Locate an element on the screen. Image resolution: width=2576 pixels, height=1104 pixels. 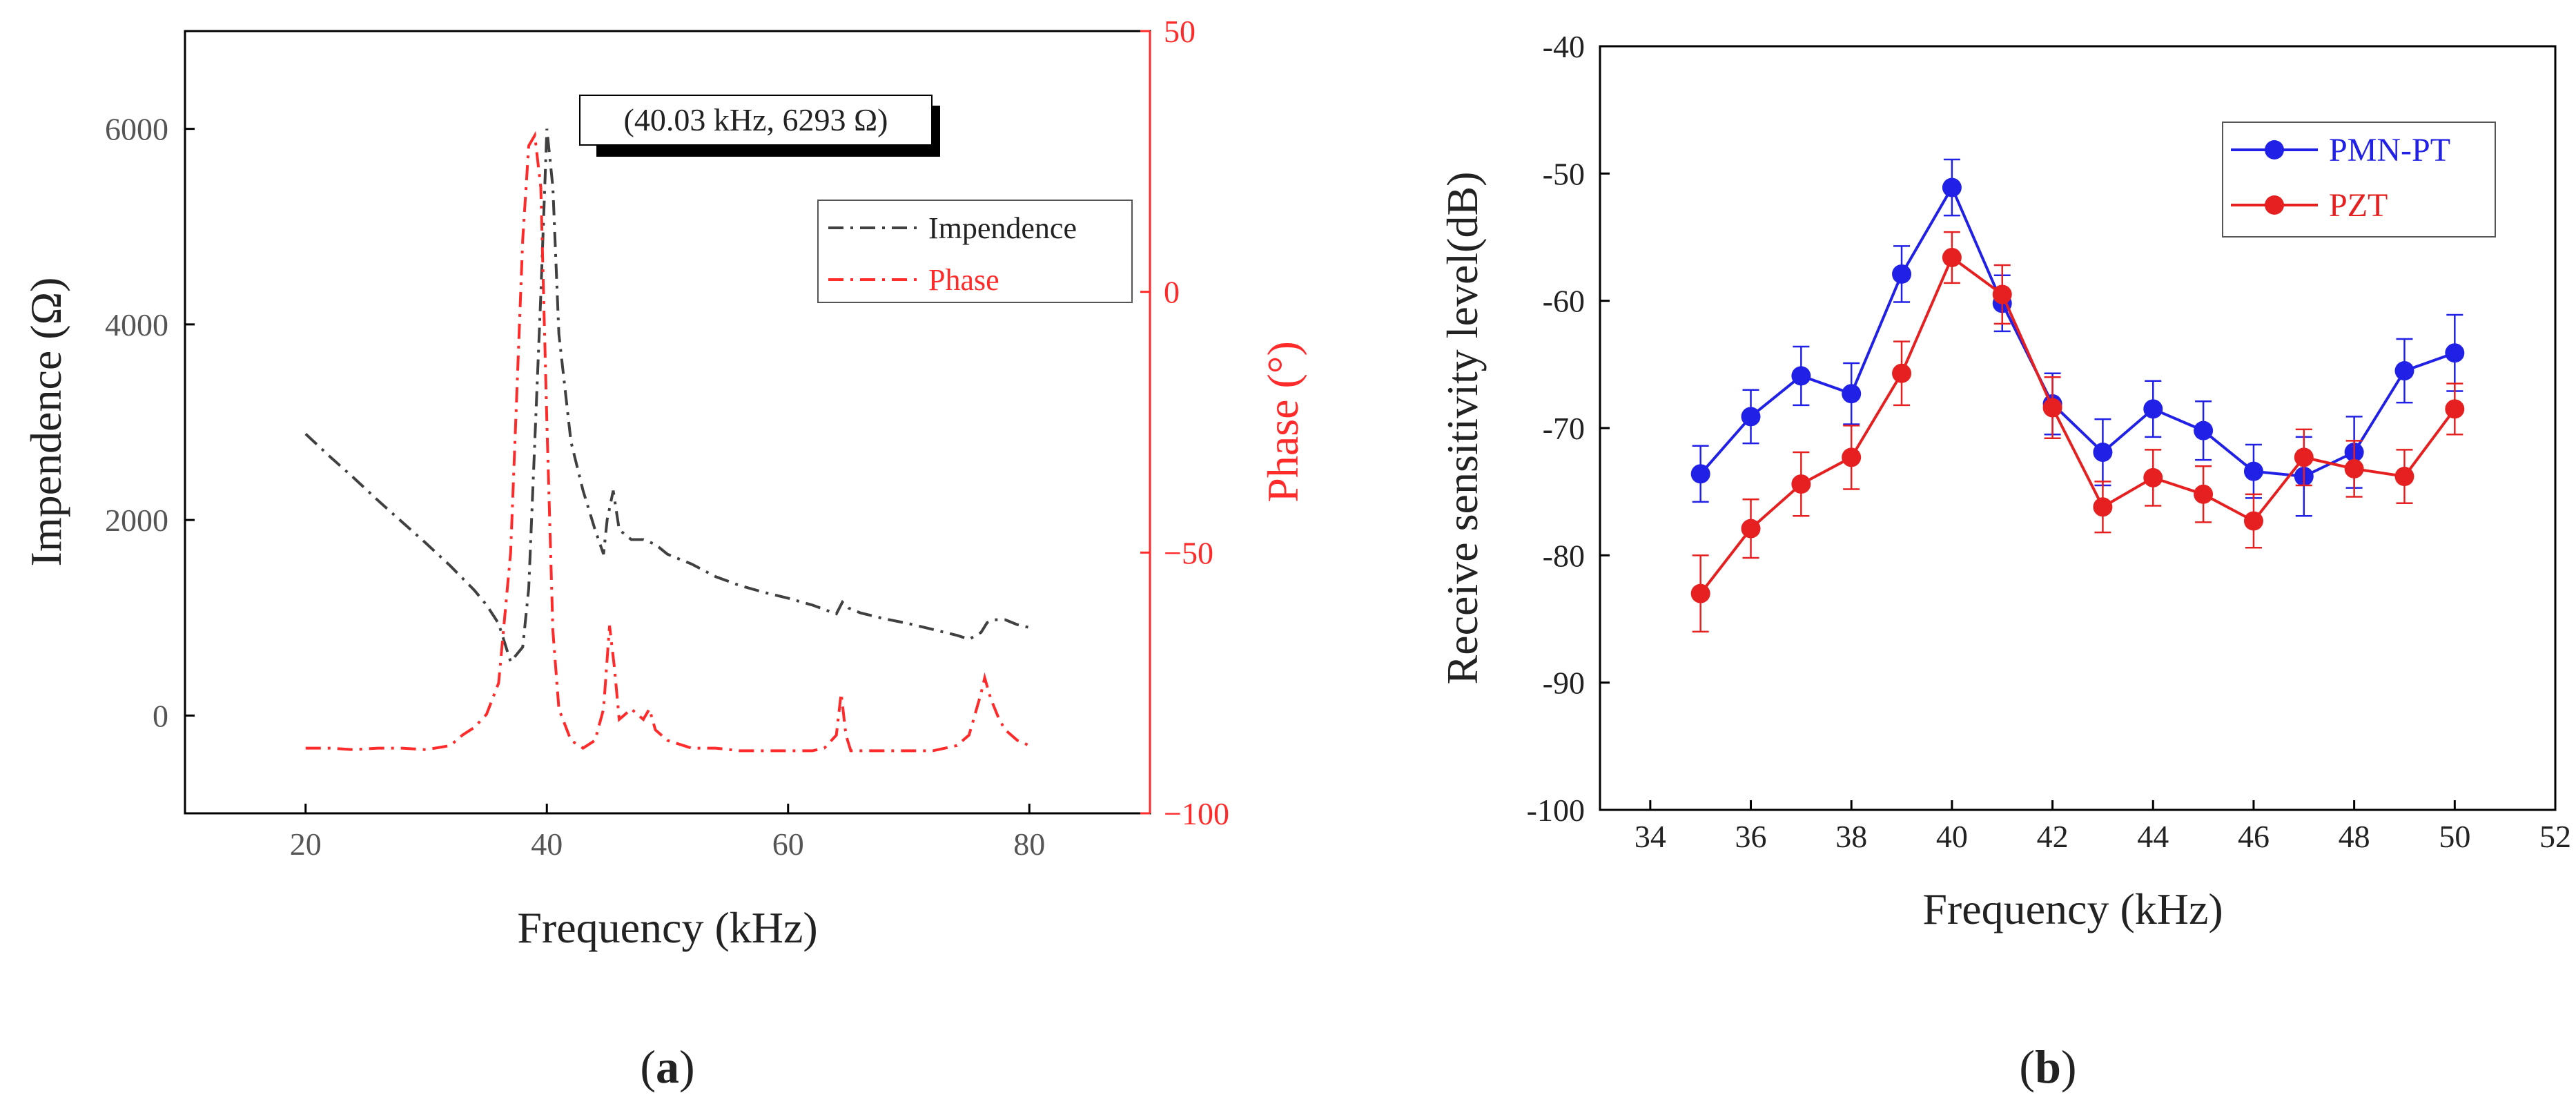
panel-a-legend: Impendence Phase is located at coordinates (975, 252).